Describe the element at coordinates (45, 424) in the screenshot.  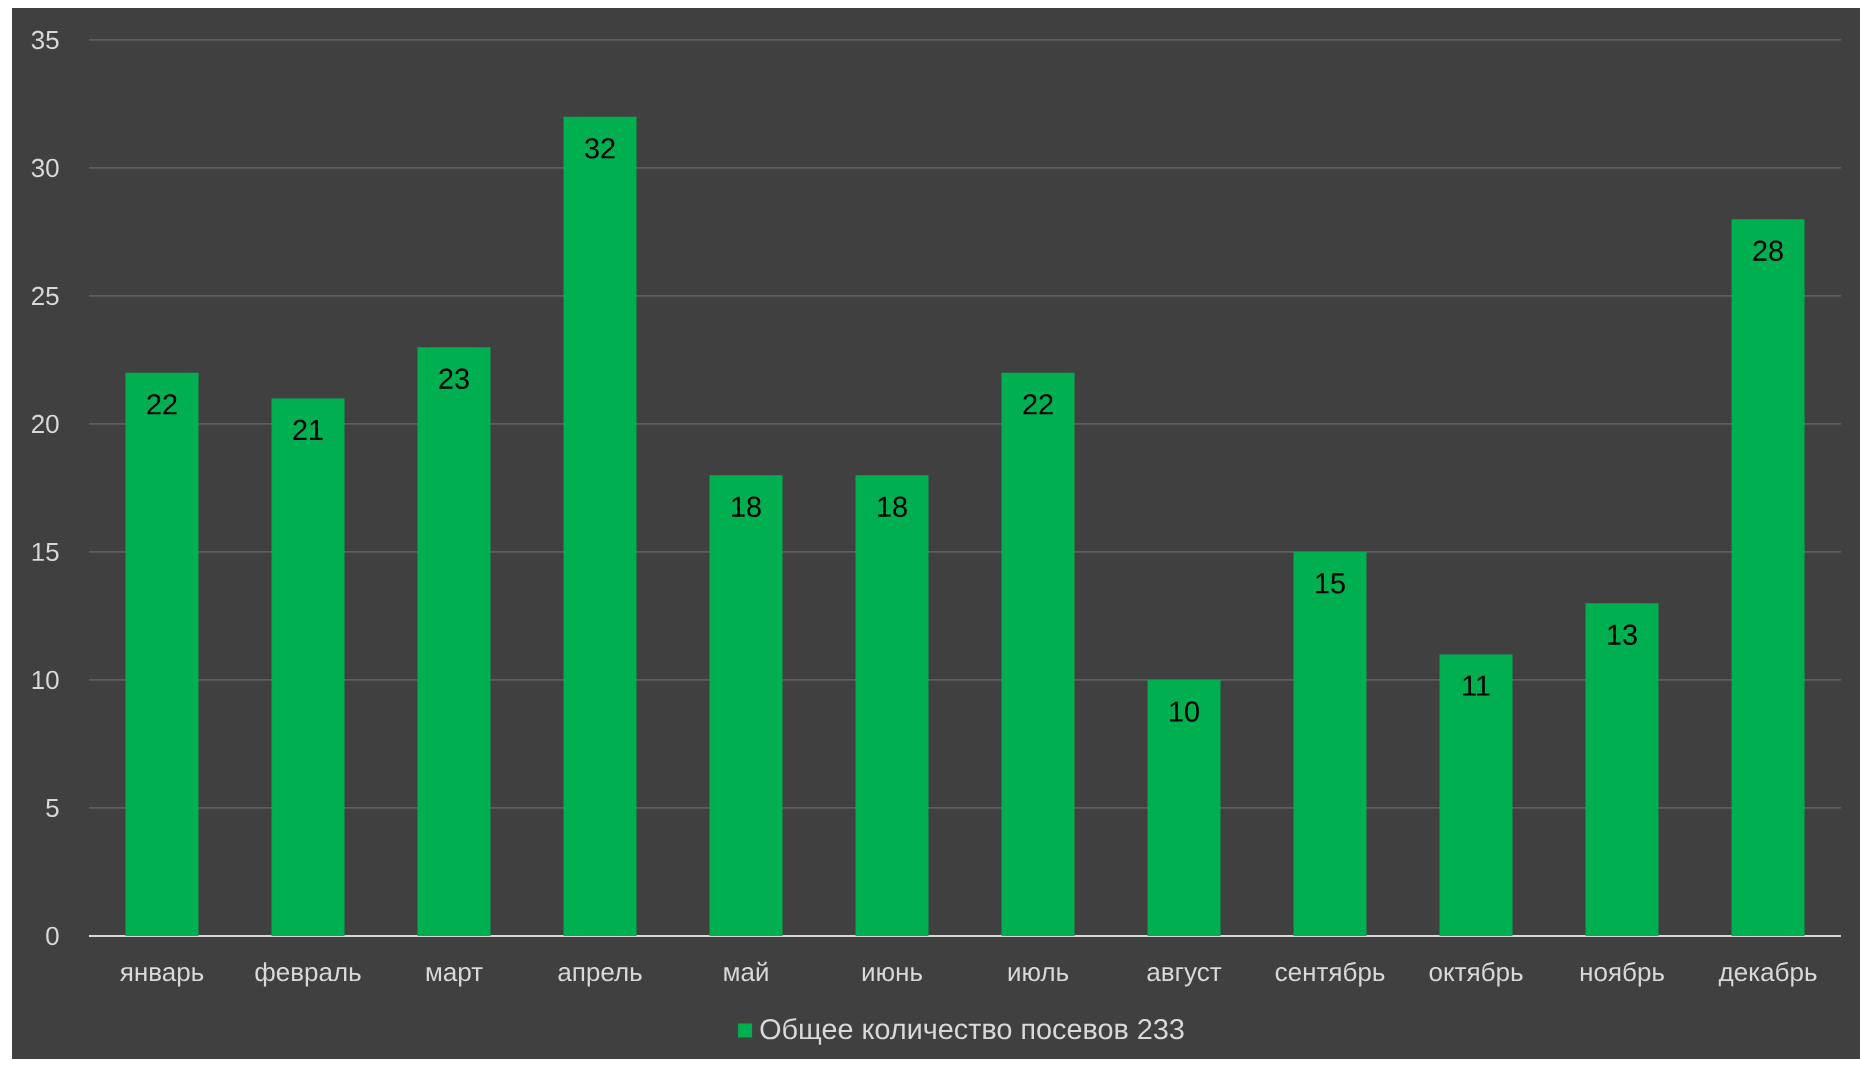
I see `y-tick-label: 20` at that location.